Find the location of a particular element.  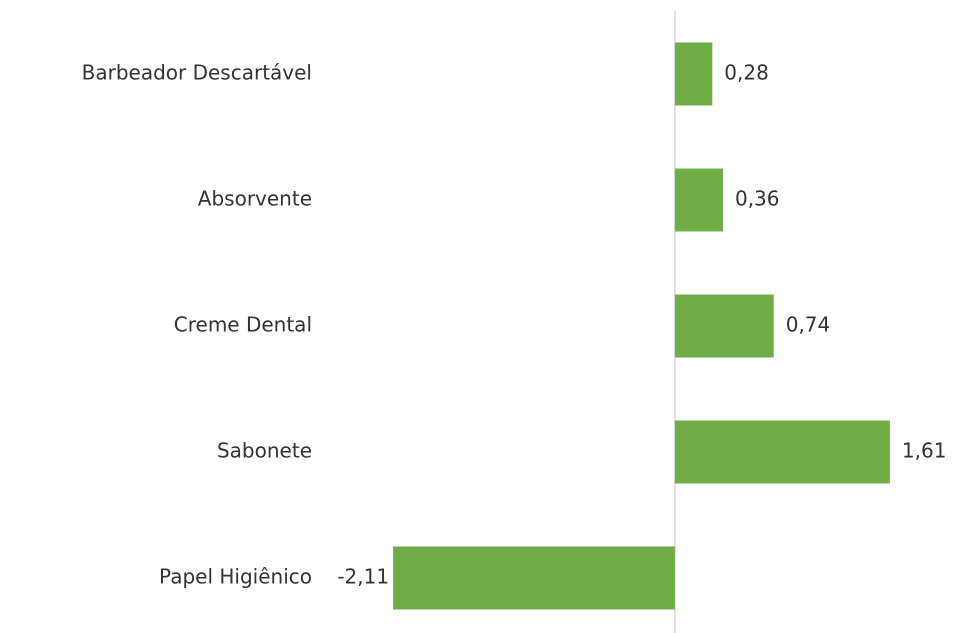

data-label: 0,36 is located at coordinates (757, 199).